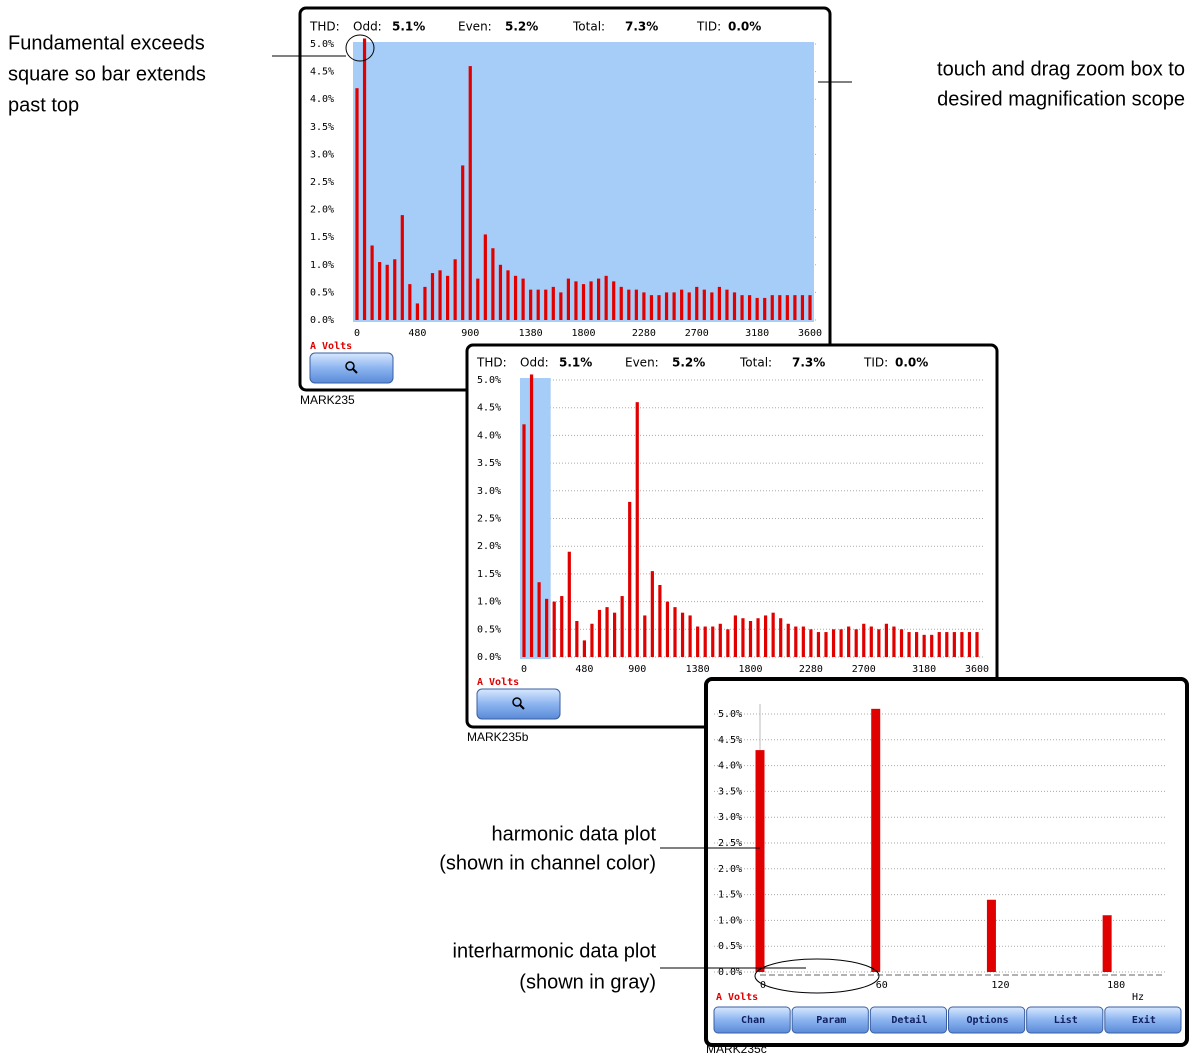 This screenshot has width=1189, height=1055. I want to click on thd-header: THD:, so click(491, 363).